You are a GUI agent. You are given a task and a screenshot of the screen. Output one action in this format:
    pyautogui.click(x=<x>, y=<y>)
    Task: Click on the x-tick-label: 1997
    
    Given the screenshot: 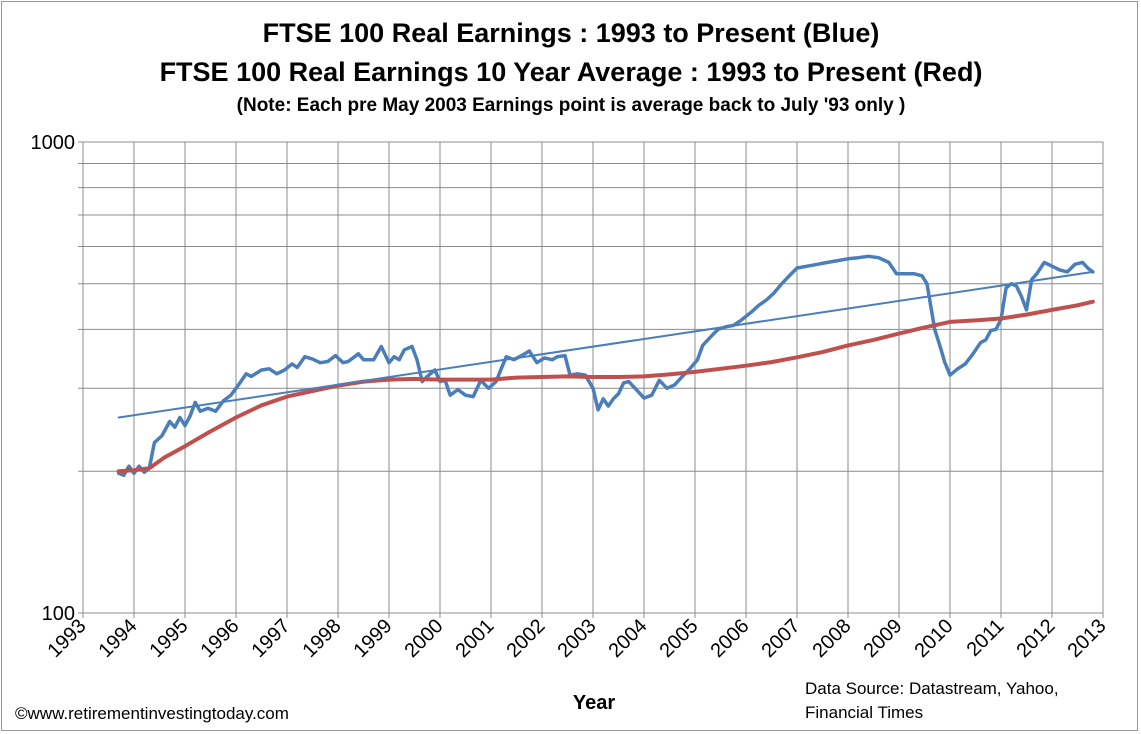 What is the action you would take?
    pyautogui.click(x=271, y=638)
    